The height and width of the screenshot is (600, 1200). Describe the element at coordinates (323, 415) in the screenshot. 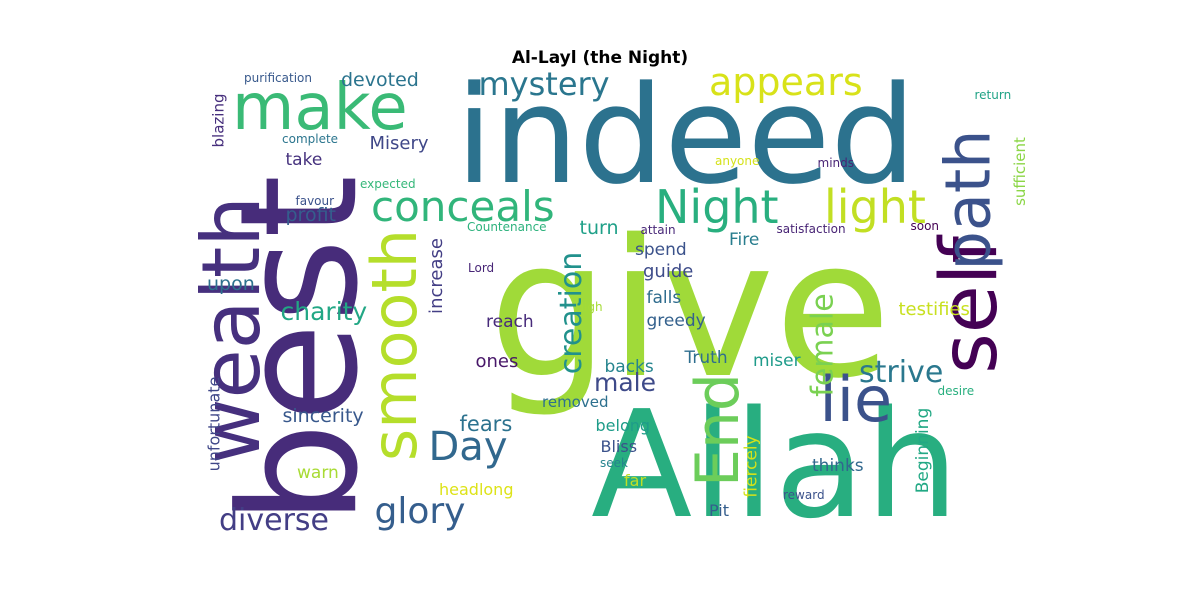

I see `word-sincerity: sincerity` at that location.